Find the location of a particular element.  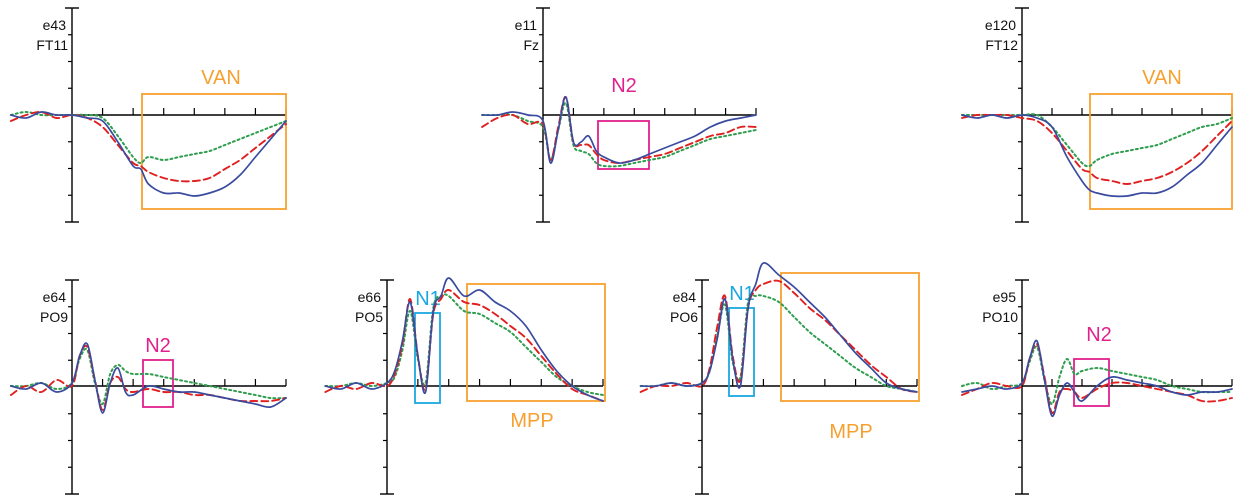

electrode-label: e84 is located at coordinates (685, 297).